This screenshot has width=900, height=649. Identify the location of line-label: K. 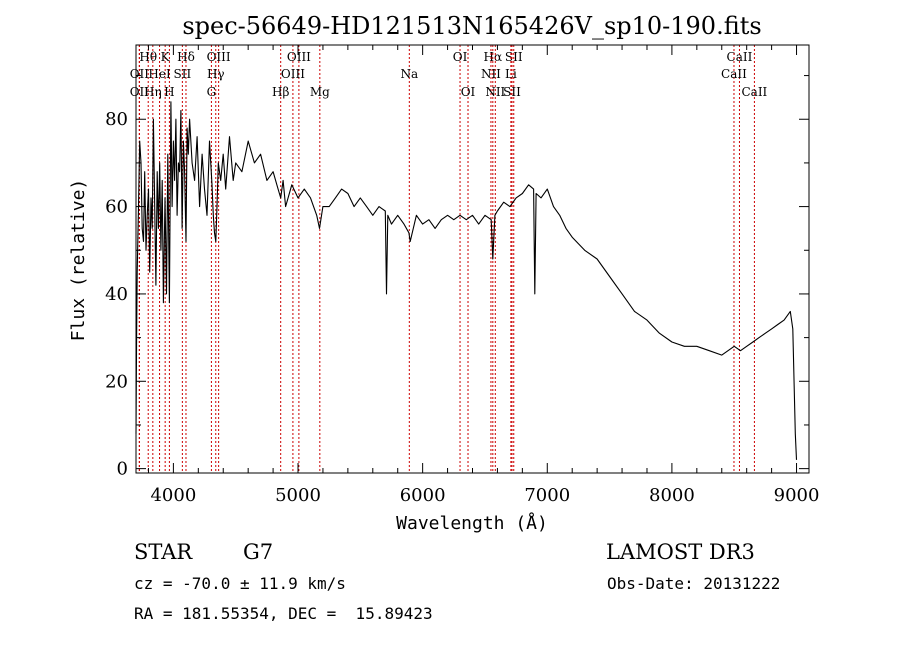
(166, 57).